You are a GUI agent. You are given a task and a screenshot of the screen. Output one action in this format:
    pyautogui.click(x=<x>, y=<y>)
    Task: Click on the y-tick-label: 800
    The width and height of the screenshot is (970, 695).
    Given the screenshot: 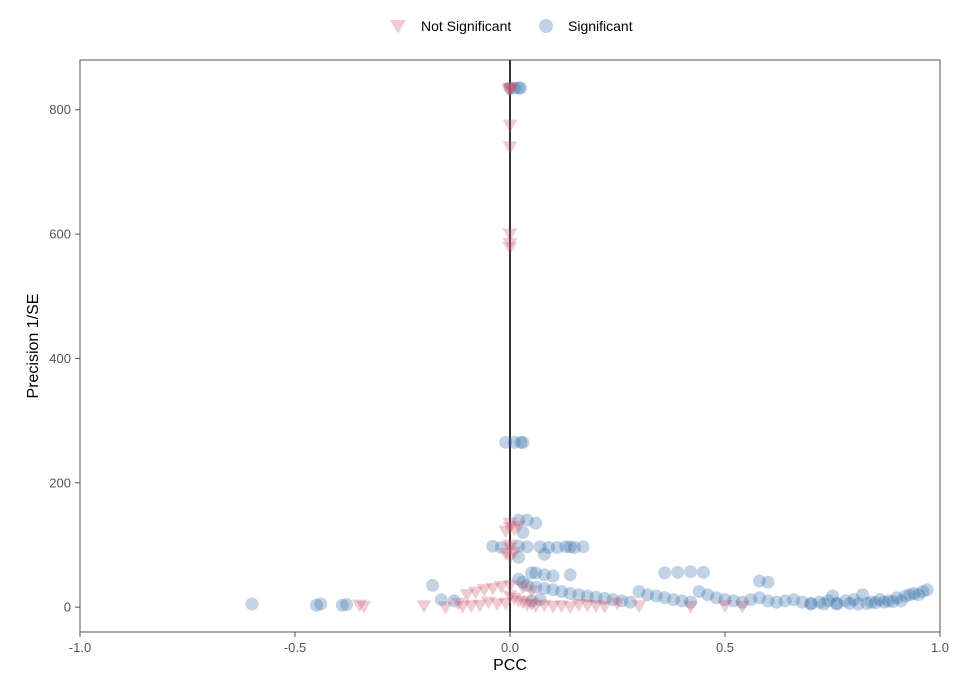 What is the action you would take?
    pyautogui.click(x=60, y=109)
    